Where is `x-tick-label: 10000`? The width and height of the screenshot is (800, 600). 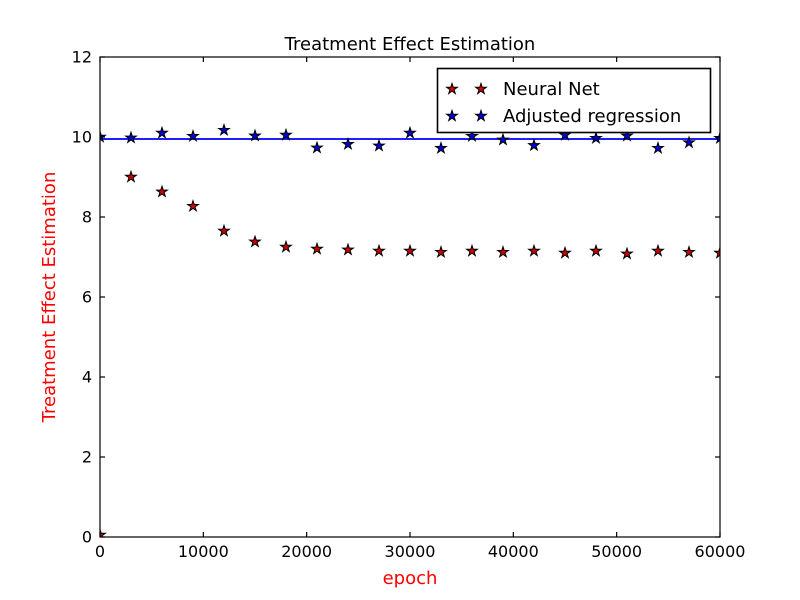
x-tick-label: 10000 is located at coordinates (203, 551).